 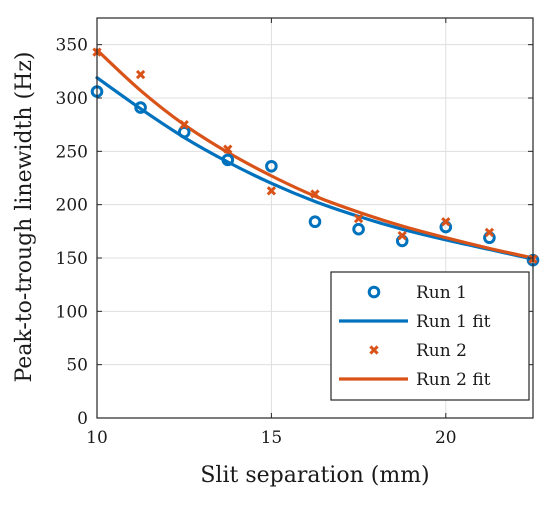 What do you see at coordinates (430, 336) in the screenshot?
I see `legend: Run 1 Run 1 fit Run 2 Run 2 fit` at bounding box center [430, 336].